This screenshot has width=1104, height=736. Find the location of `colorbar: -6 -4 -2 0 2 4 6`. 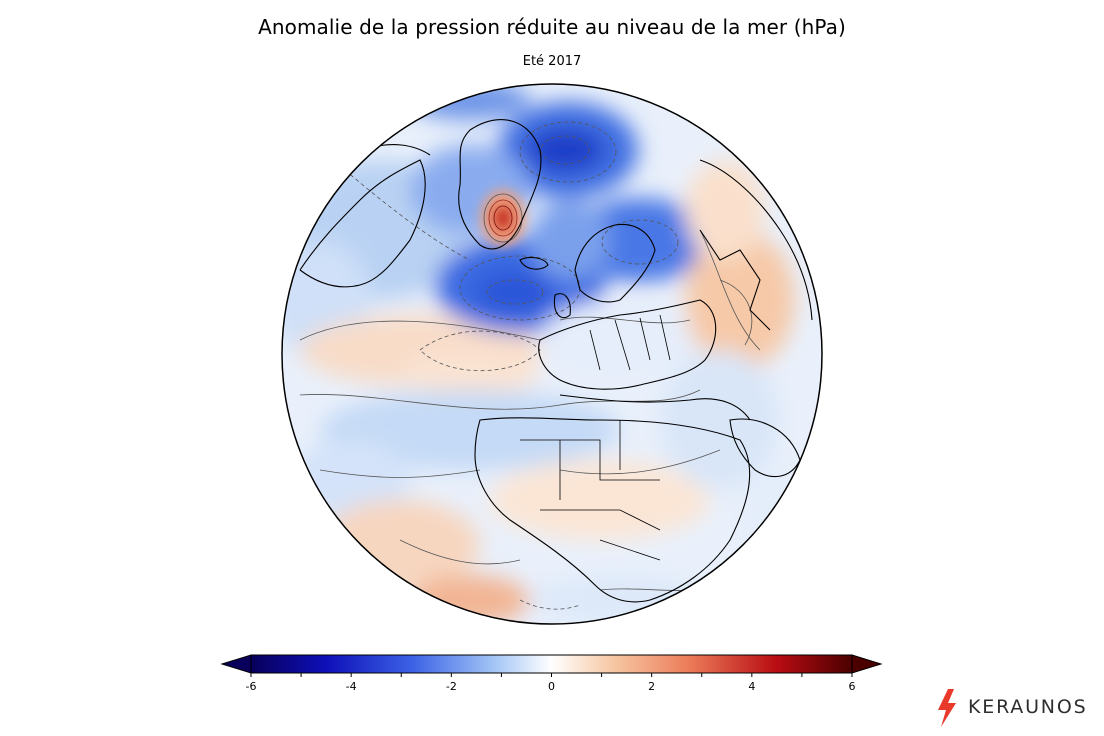

colorbar: -6 -4 -2 0 2 4 6 is located at coordinates (551, 673).